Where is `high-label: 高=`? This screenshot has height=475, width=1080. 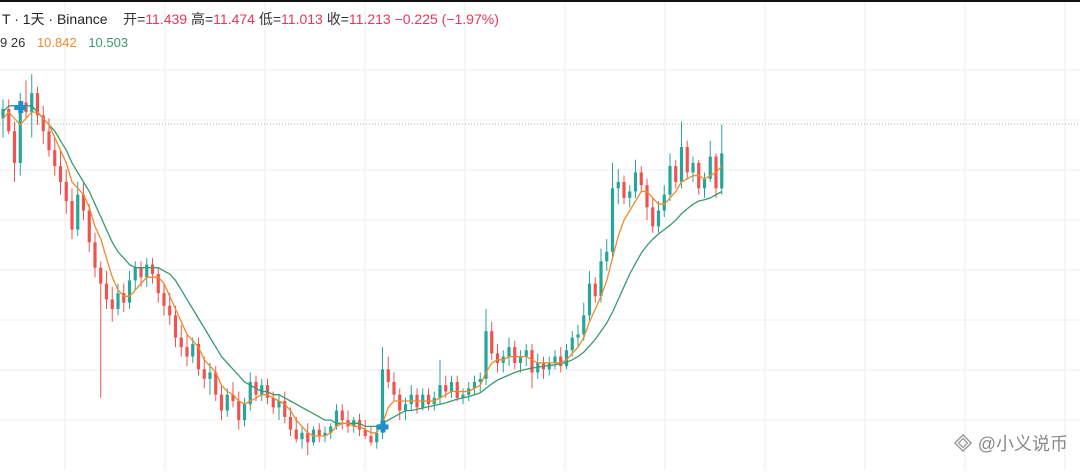
high-label: 高= is located at coordinates (202, 19).